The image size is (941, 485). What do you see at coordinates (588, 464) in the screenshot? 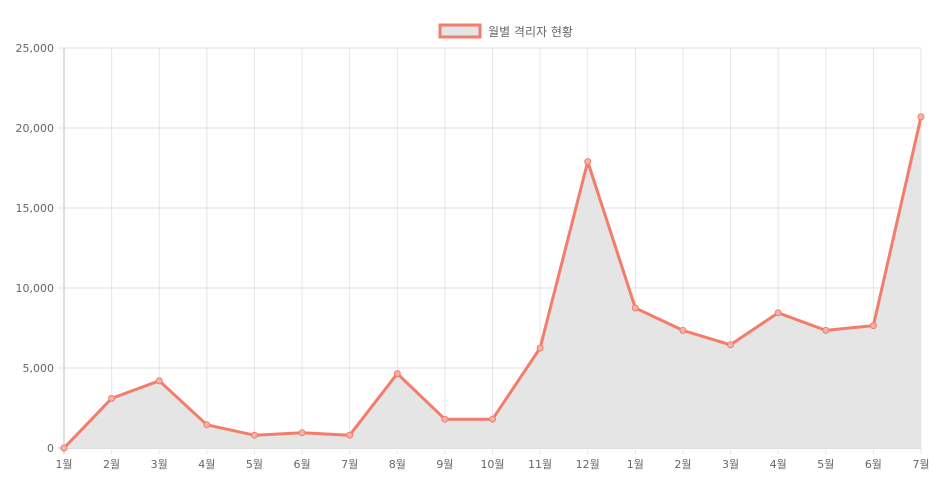
I see `x-tick-label: 12월` at bounding box center [588, 464].